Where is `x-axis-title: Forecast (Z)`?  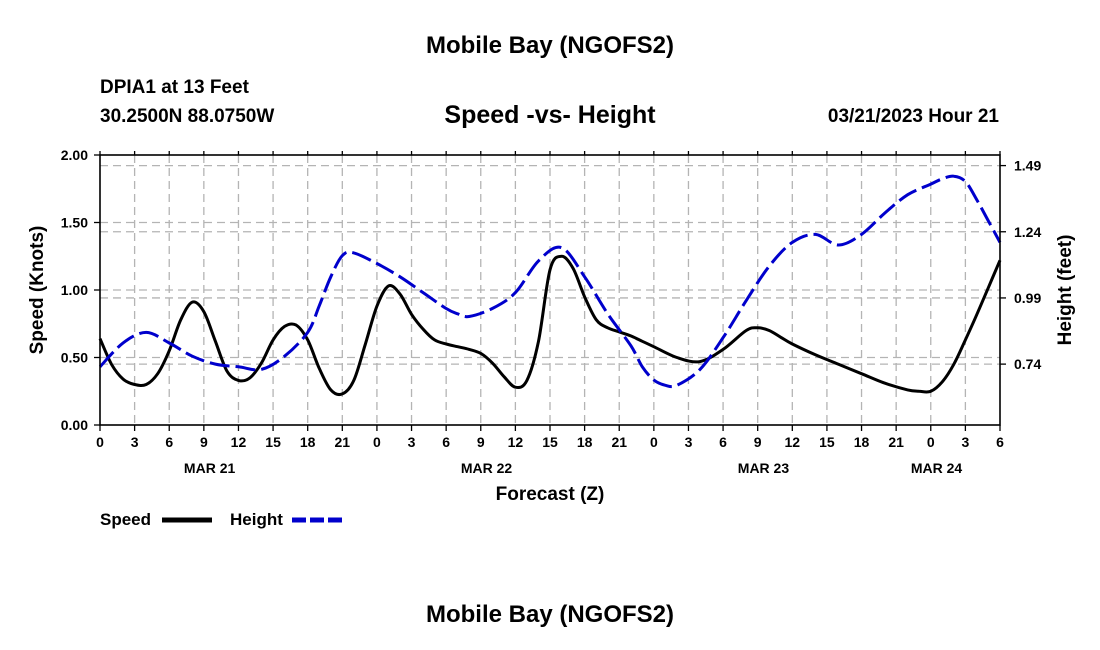 x-axis-title: Forecast (Z) is located at coordinates (550, 494).